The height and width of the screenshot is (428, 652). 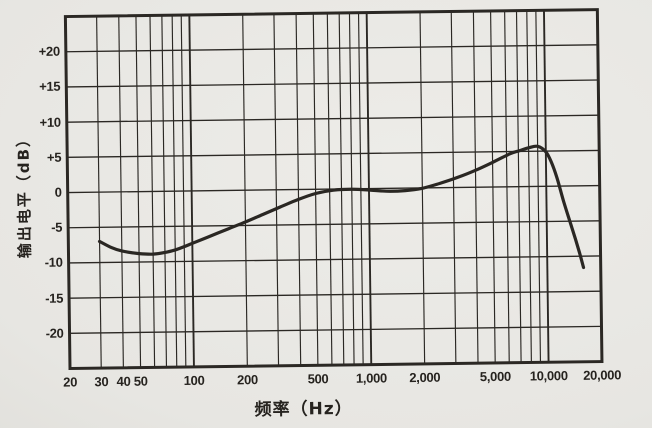 What do you see at coordinates (54, 333) in the screenshot?
I see `y-tick-label: -20` at bounding box center [54, 333].